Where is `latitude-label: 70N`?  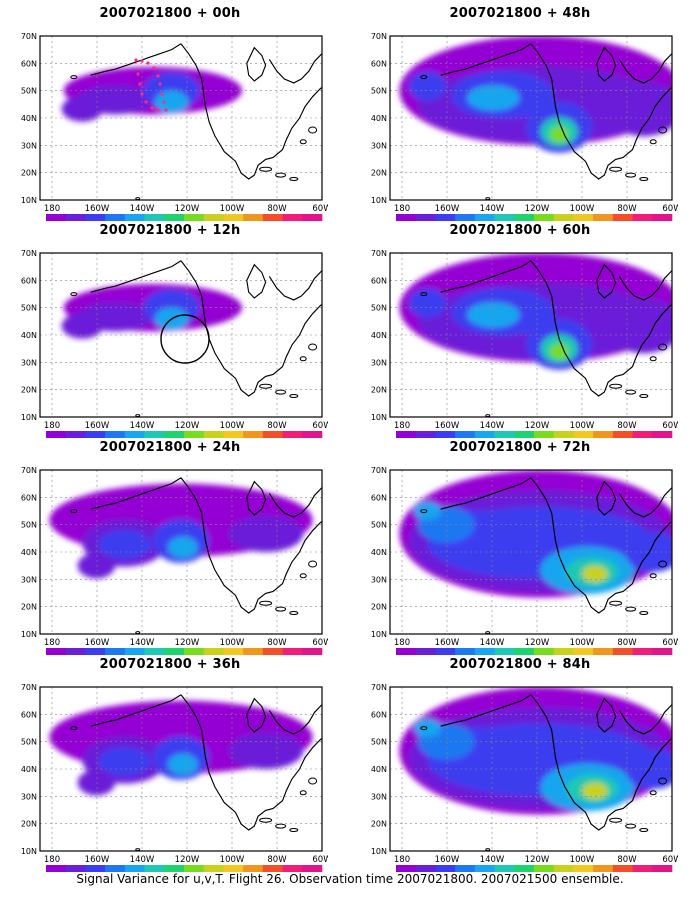
latitude-label: 70N is located at coordinates (379, 470).